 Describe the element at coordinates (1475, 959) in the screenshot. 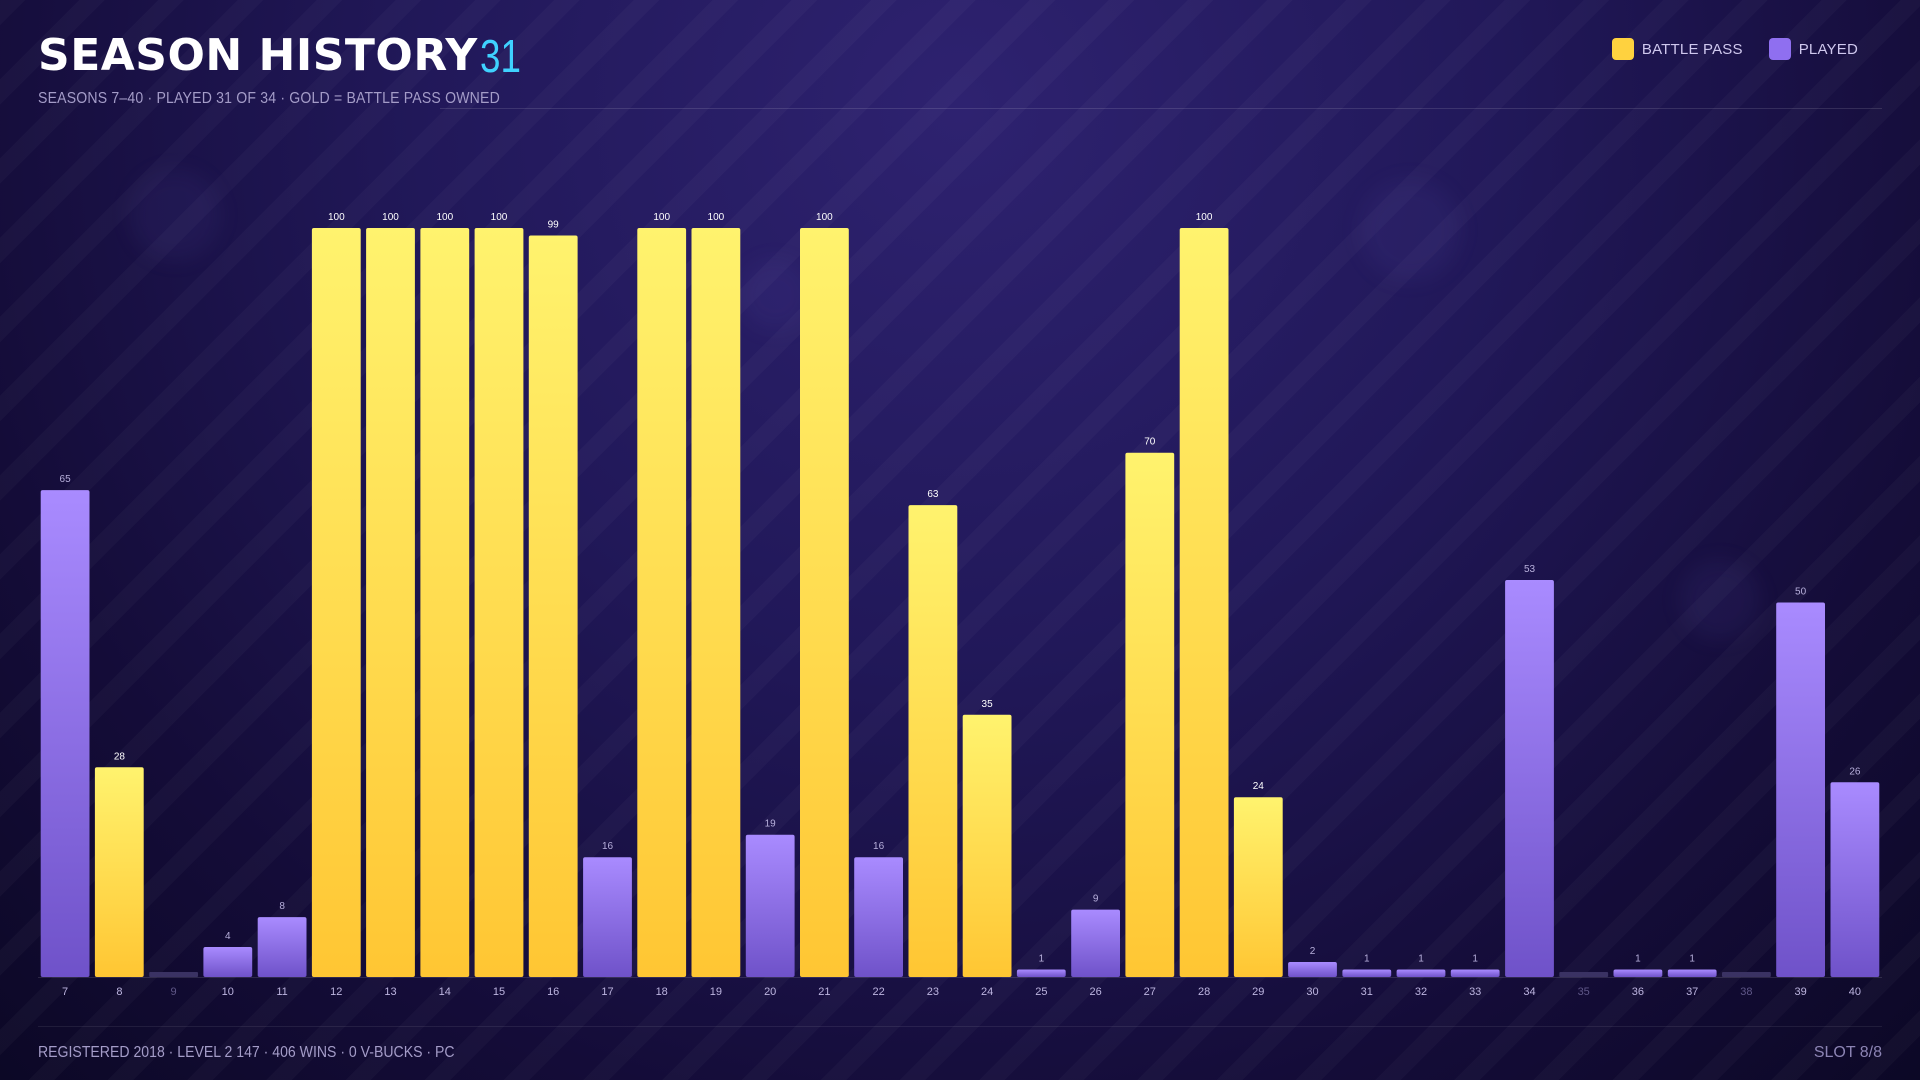

I see `bar-value-label-33: 1` at that location.